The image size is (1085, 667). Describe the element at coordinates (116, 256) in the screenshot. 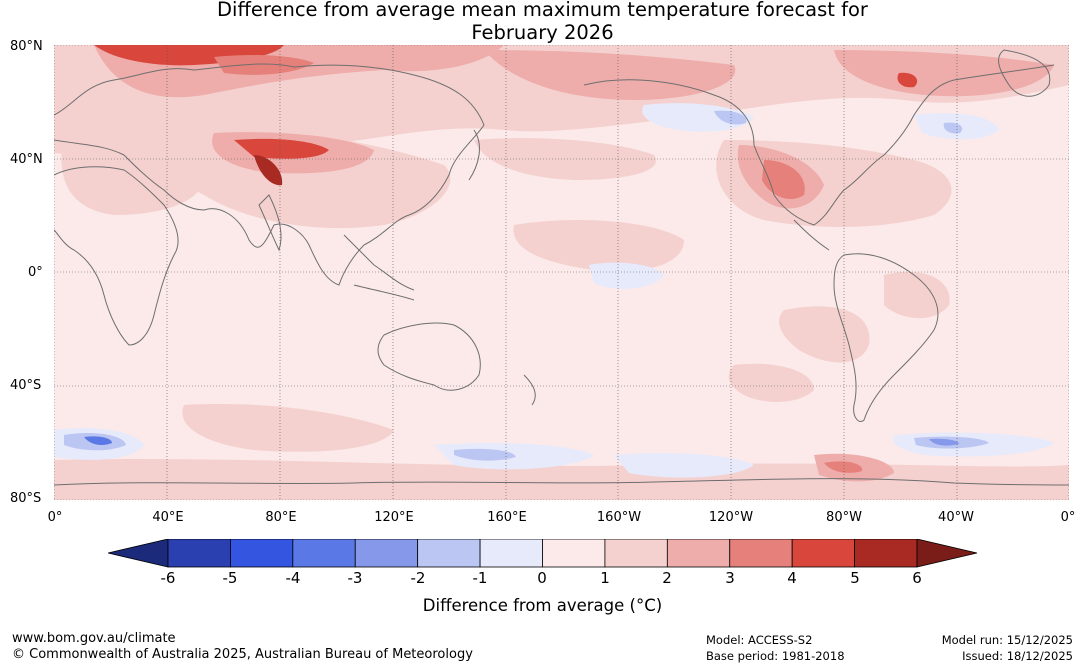

I see `coast-africa` at that location.